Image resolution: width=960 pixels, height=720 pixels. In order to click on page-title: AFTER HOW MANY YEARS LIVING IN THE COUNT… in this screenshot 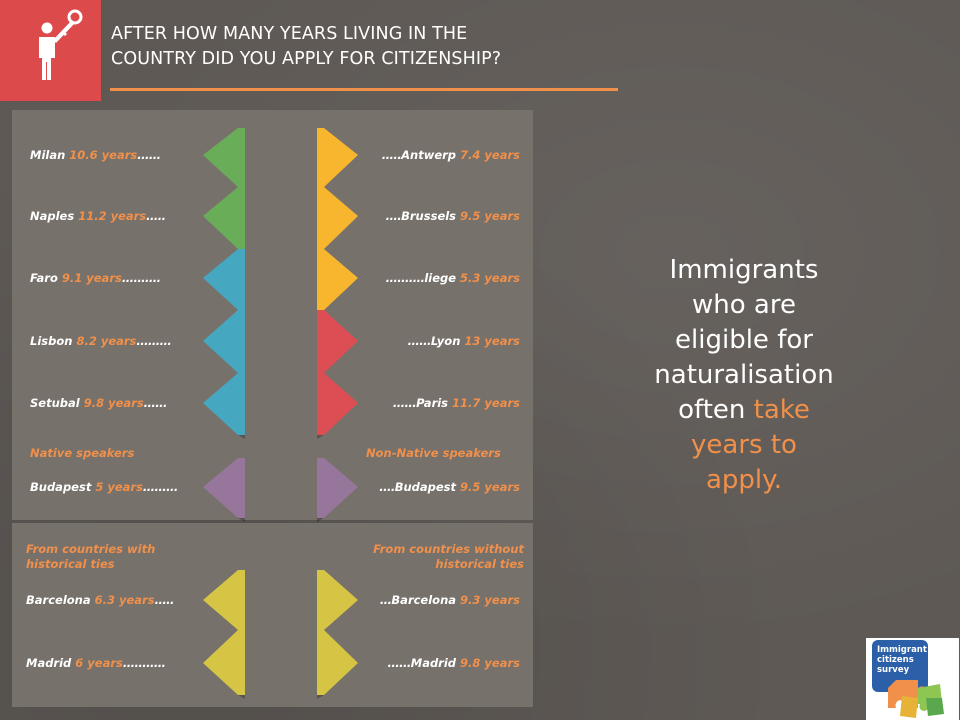, I will do `click(371, 47)`.